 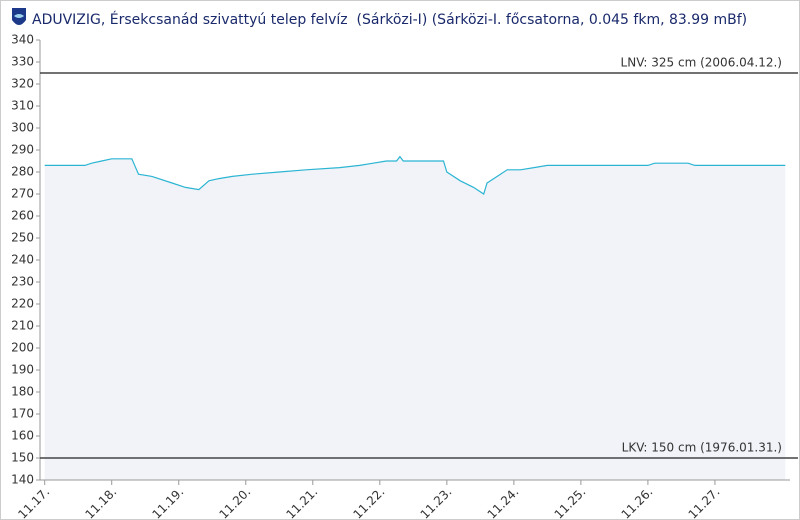 What do you see at coordinates (22, 128) in the screenshot?
I see `y-tick-label: 300` at bounding box center [22, 128].